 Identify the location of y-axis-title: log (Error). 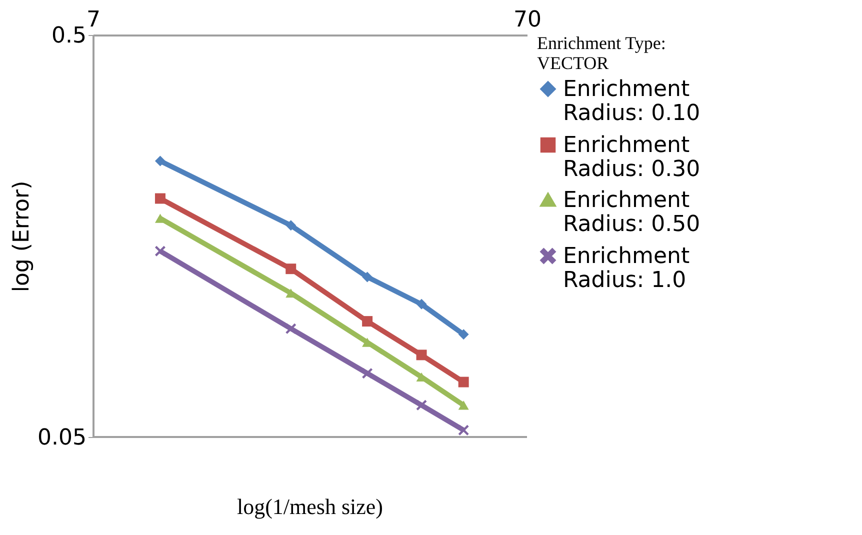
(22, 236).